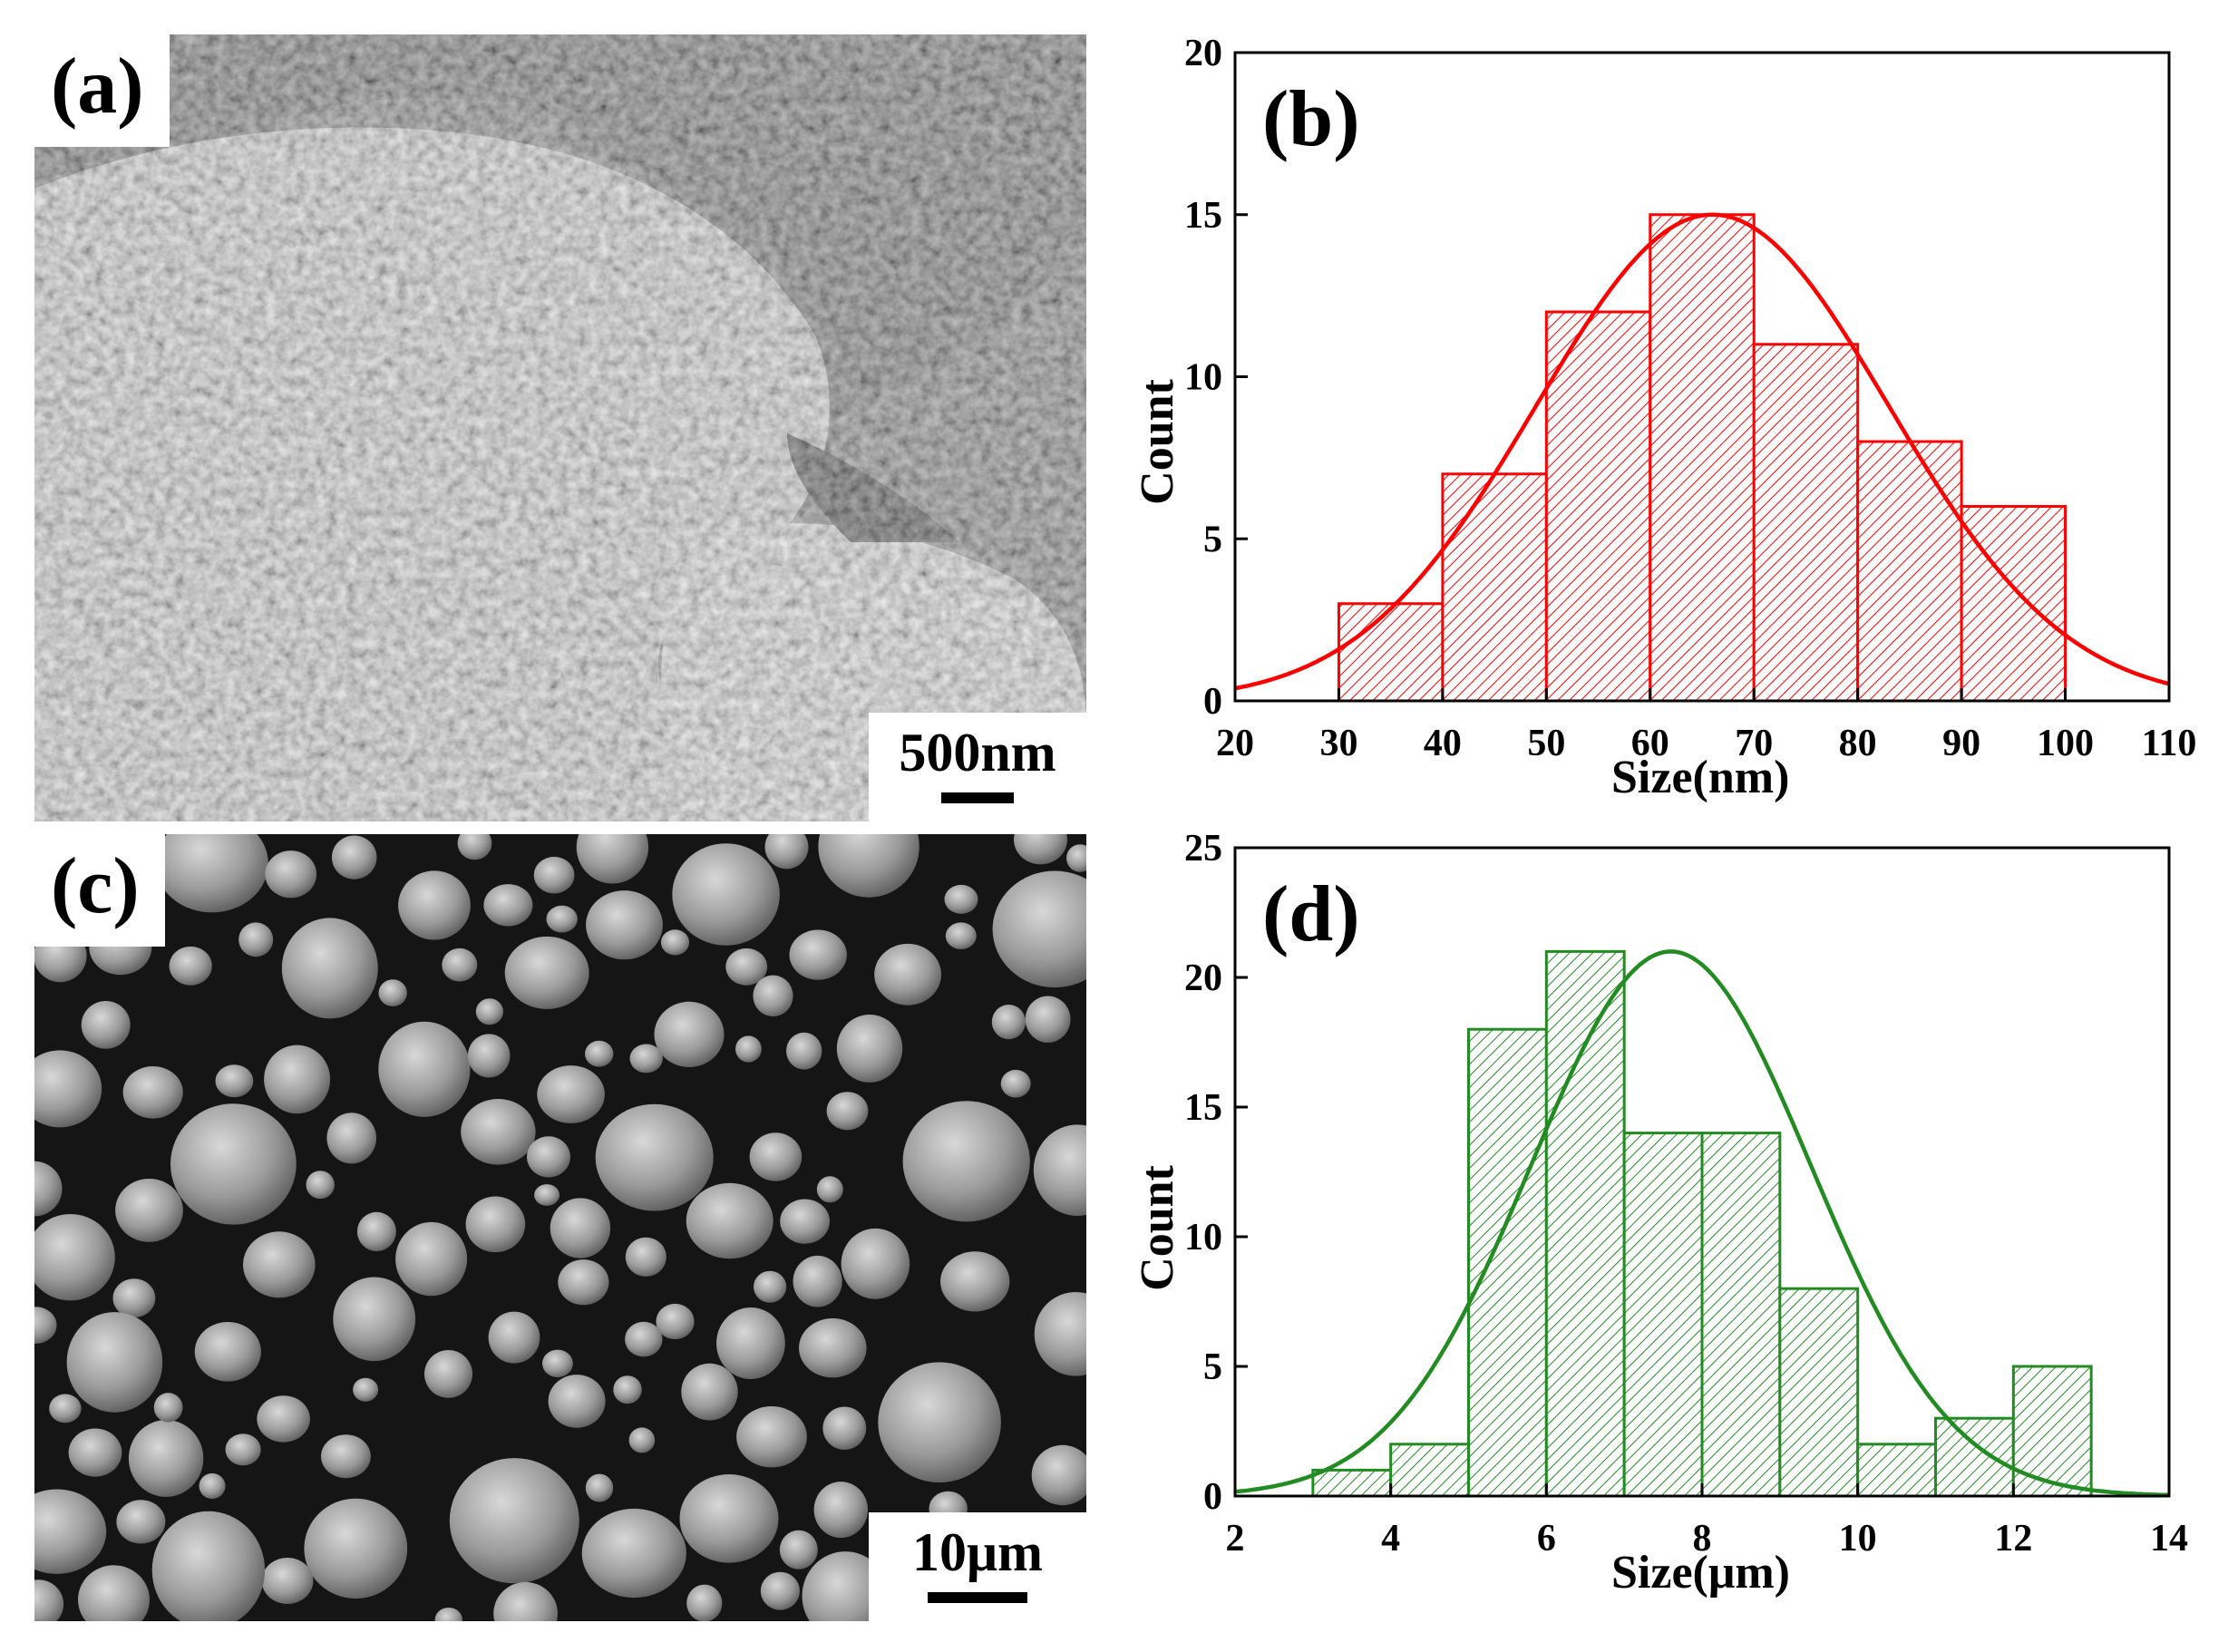 Image resolution: width=2228 pixels, height=1652 pixels. I want to click on y-tick-label: 5, so click(1212, 539).